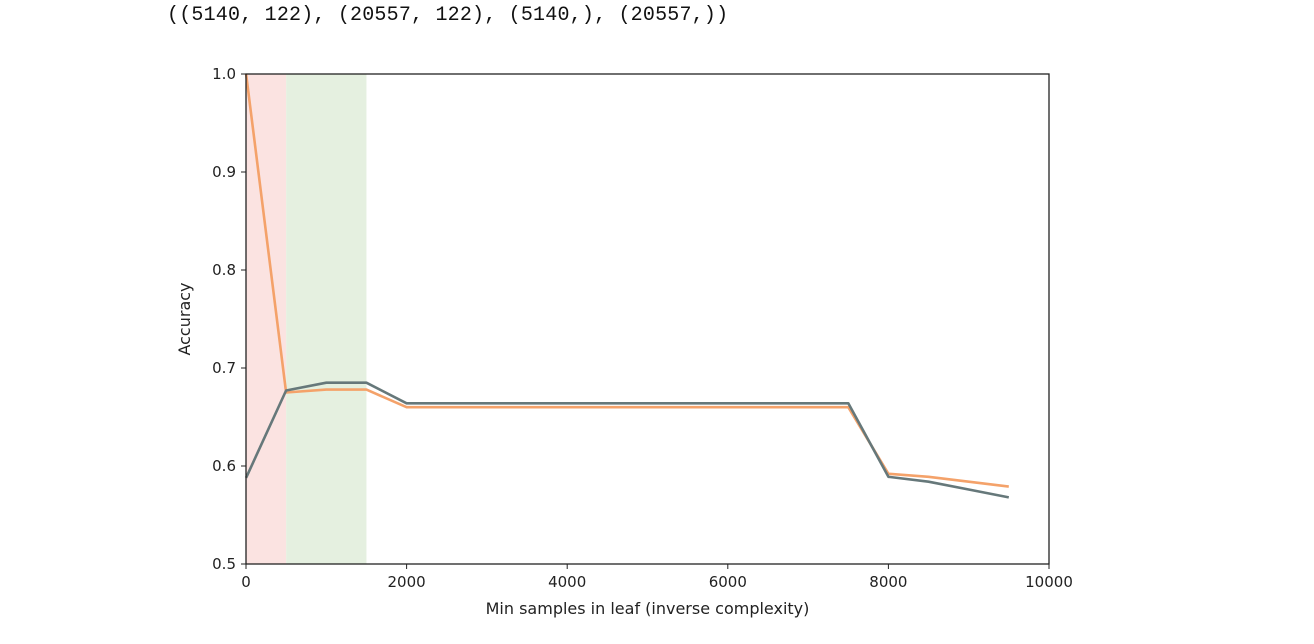 This screenshot has height=644, width=1314. What do you see at coordinates (224, 270) in the screenshot?
I see `y-tick-label: 0.8` at bounding box center [224, 270].